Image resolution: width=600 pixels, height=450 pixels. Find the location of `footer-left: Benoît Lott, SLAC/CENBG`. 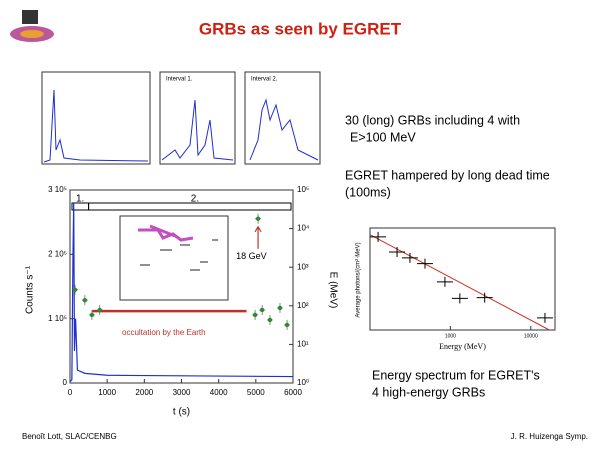

footer-left: Benoît Lott, SLAC/CENBG is located at coordinates (69, 436).